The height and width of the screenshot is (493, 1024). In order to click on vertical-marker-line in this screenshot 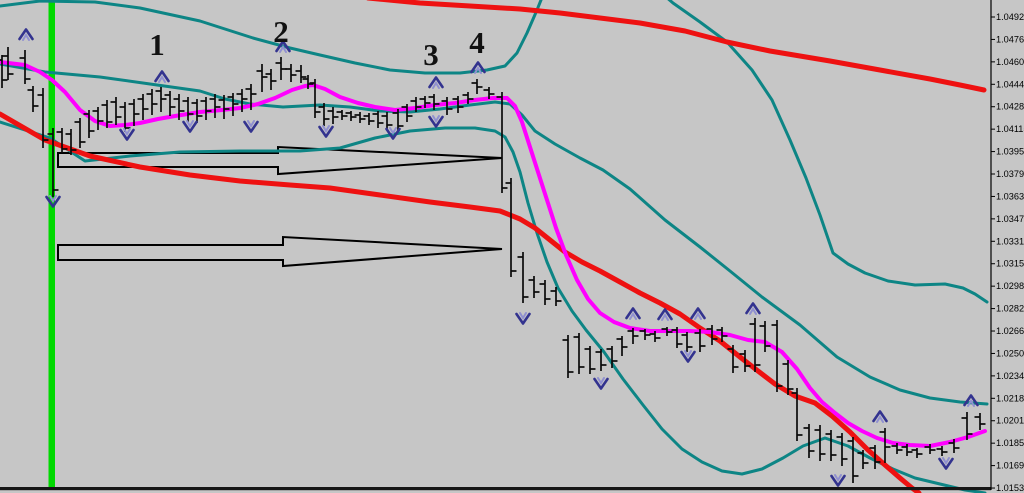, I will do `click(52, 244)`.